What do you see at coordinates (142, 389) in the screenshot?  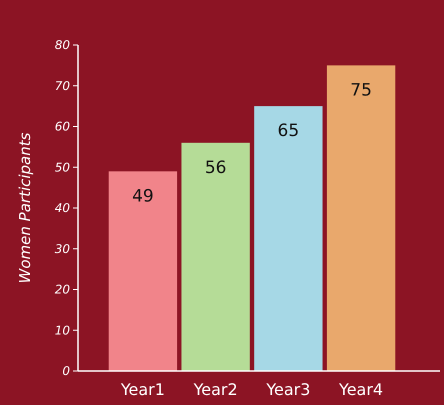 I see `x-tick-label: Year1` at bounding box center [142, 389].